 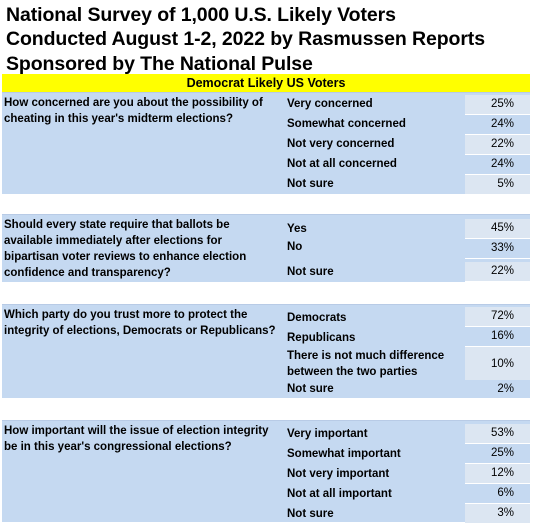 What do you see at coordinates (497, 390) in the screenshot?
I see `answer-value: 2%` at bounding box center [497, 390].